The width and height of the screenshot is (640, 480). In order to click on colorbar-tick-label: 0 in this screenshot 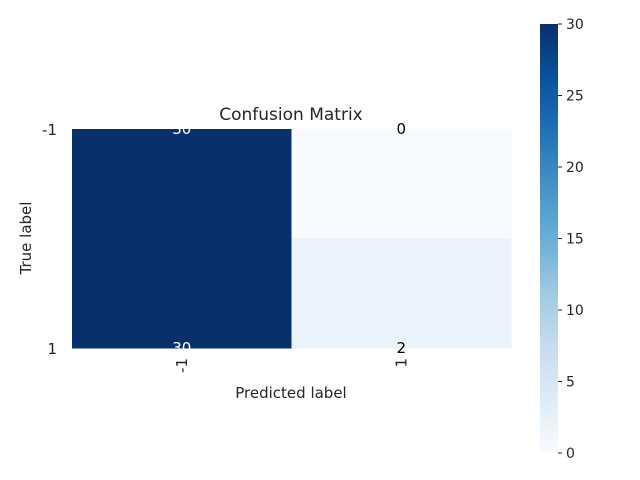, I will do `click(570, 454)`.